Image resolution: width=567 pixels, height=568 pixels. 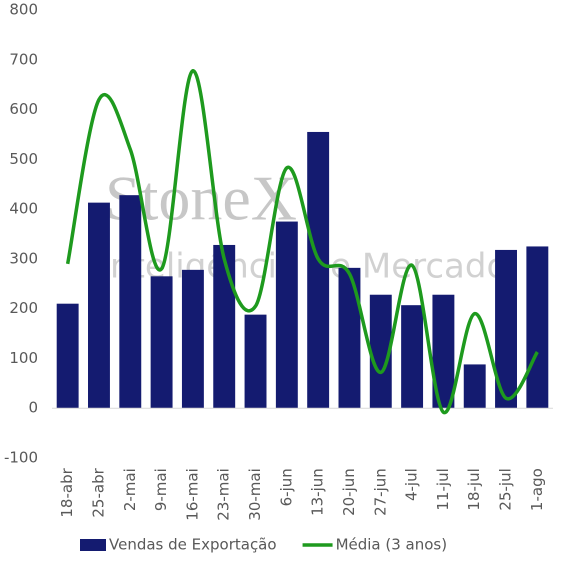 I want to click on x-tick-label: 4-jul, so click(x=412, y=484).